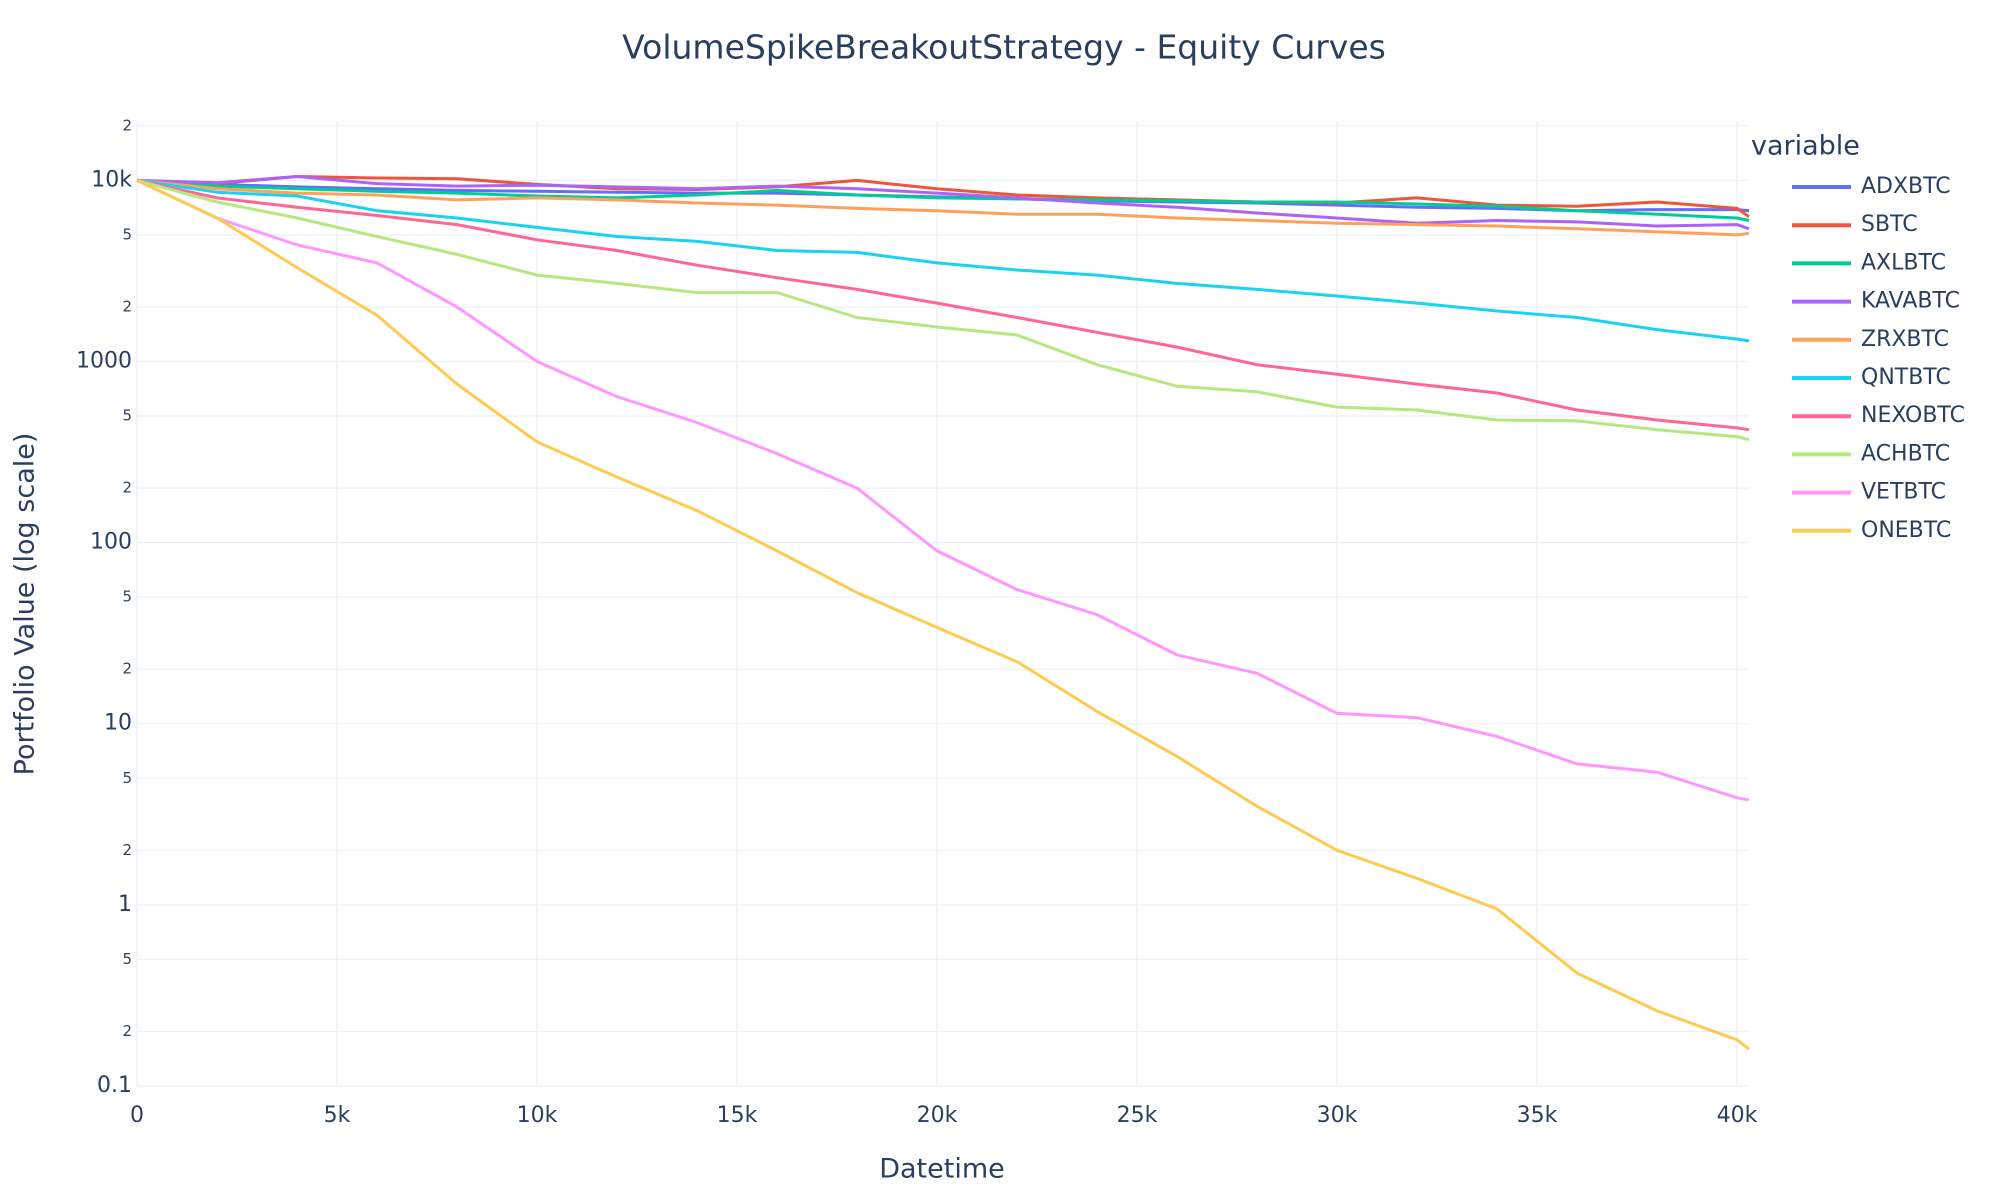 The width and height of the screenshot is (2000, 1200). Describe the element at coordinates (1905, 453) in the screenshot. I see `legend-label: ACHBTC` at that location.